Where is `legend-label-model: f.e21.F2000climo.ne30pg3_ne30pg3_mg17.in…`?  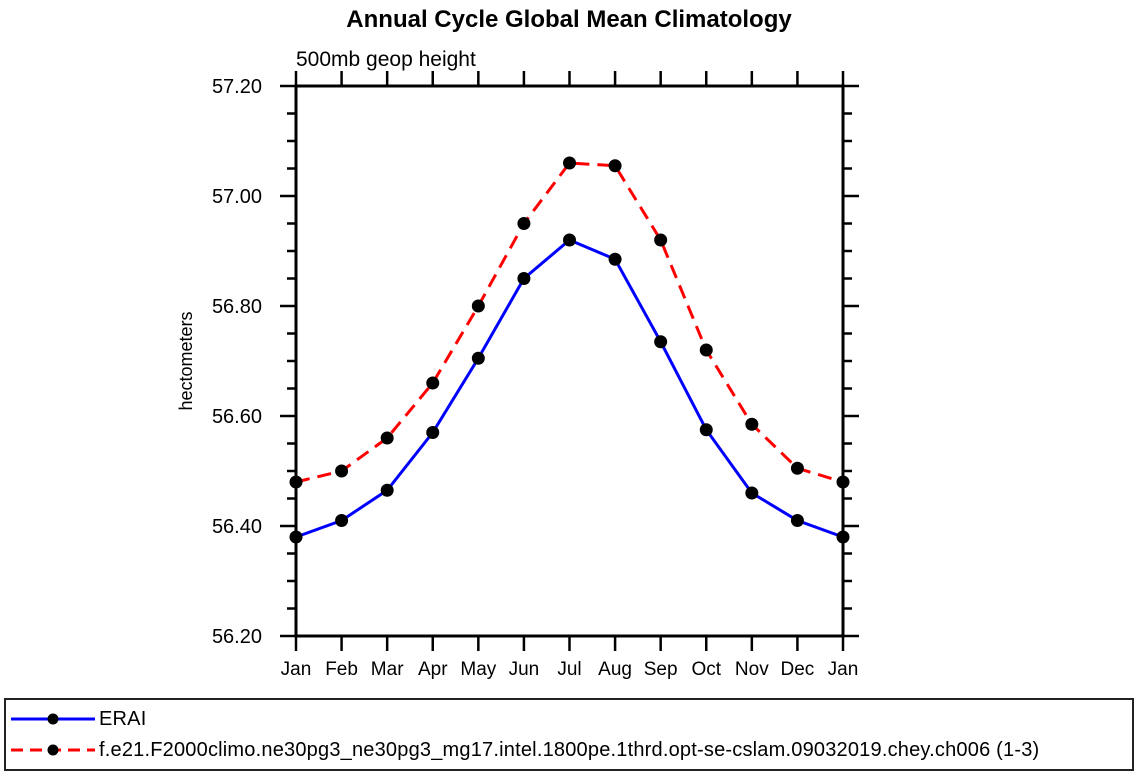 legend-label-model: f.e21.F2000climo.ne30pg3_ne30pg3_mg17.in… is located at coordinates (569, 750).